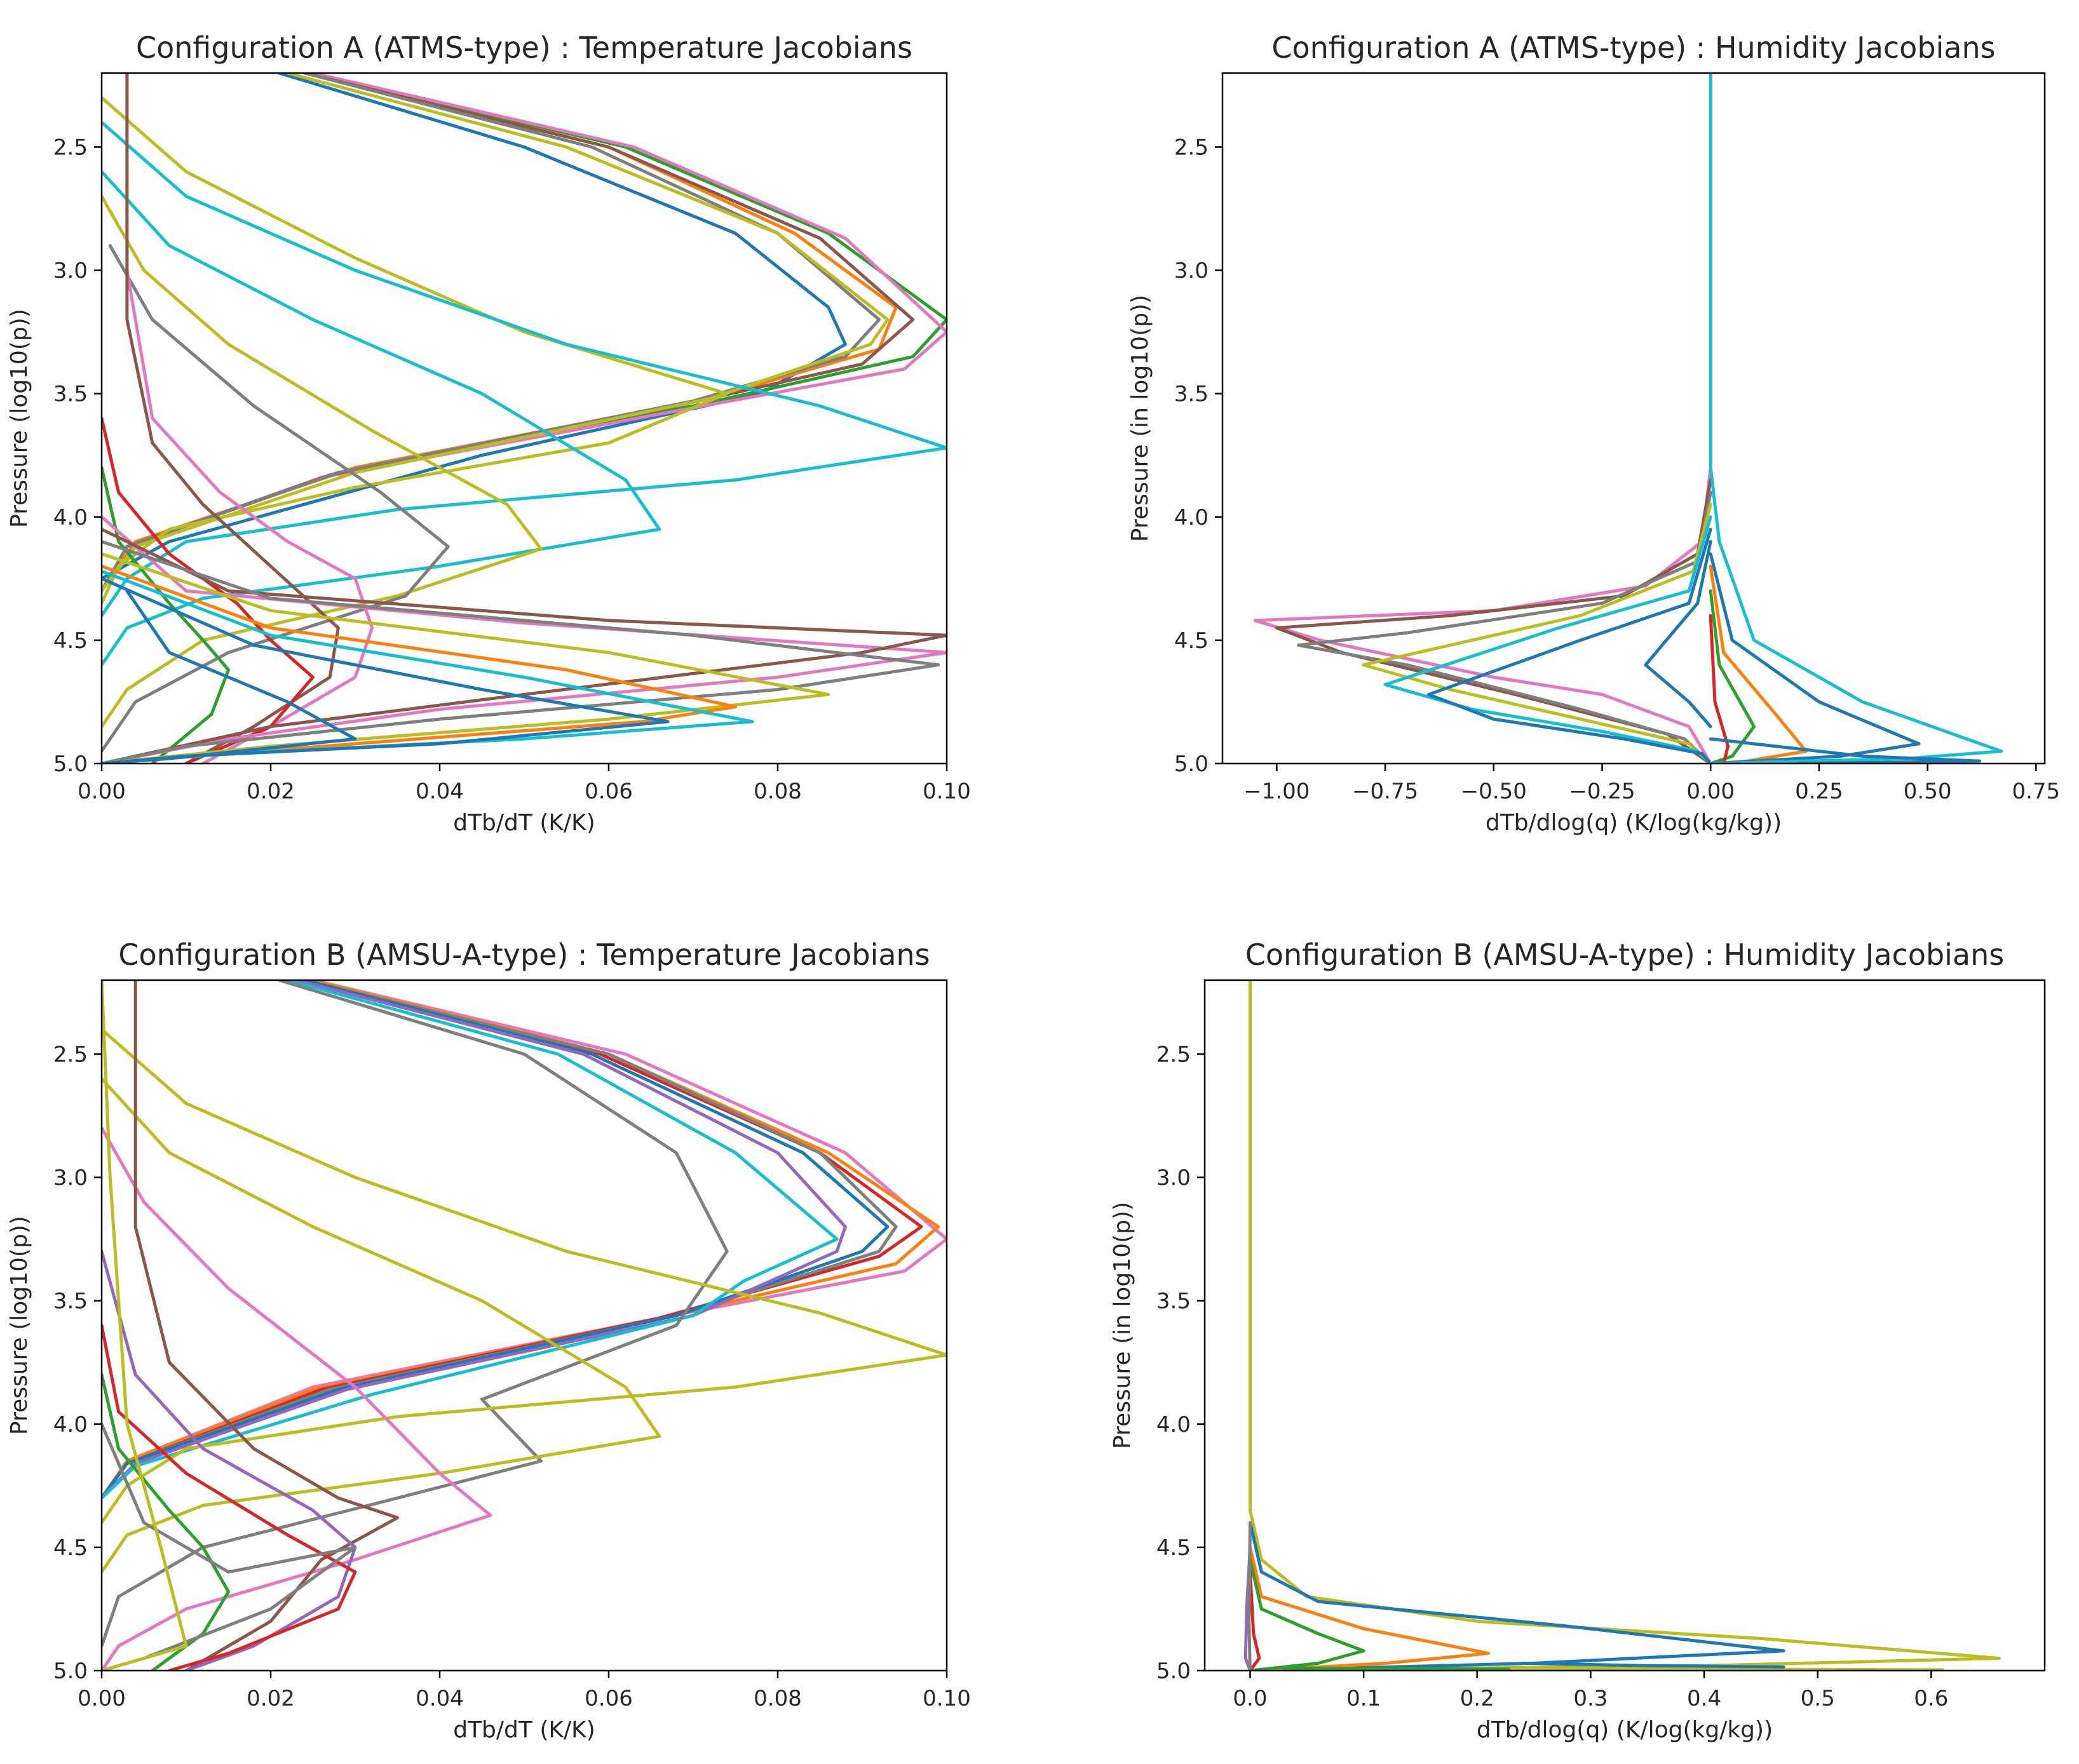 This screenshot has height=1764, width=2079. I want to click on series-line-ch-b10, so click(381, 1326).